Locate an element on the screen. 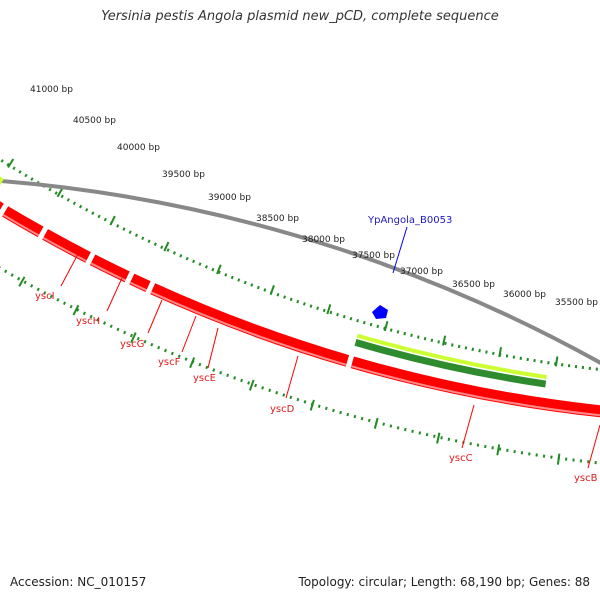 This screenshot has width=600, height=600. ruler-label: 35500 bp is located at coordinates (576, 303).